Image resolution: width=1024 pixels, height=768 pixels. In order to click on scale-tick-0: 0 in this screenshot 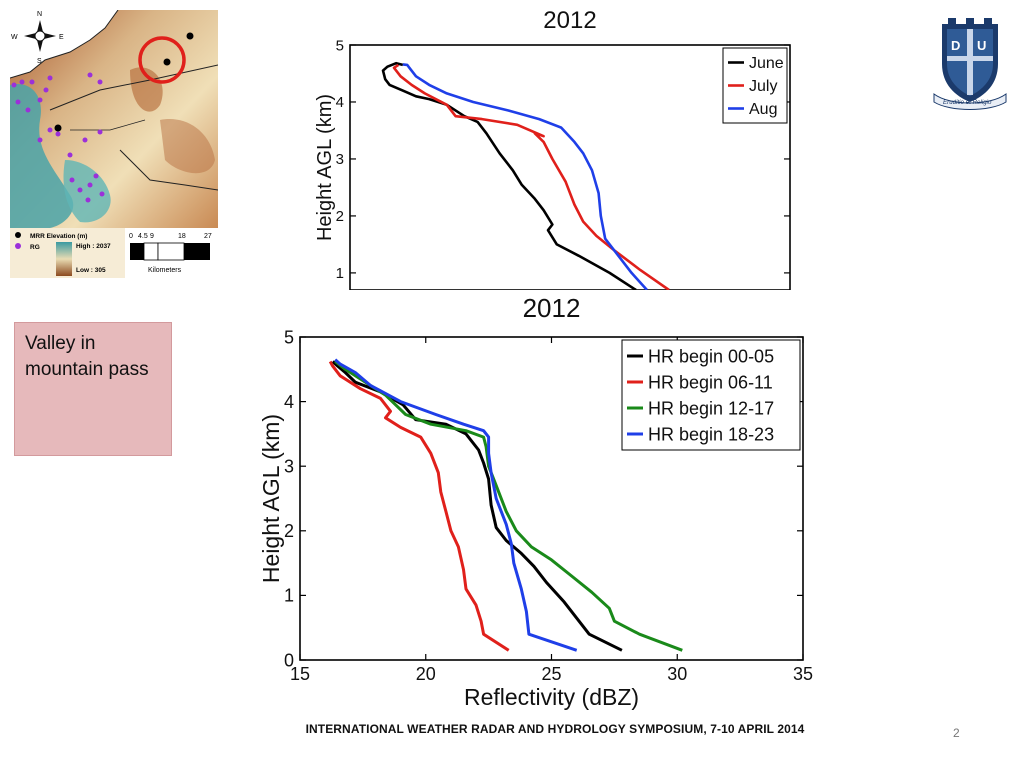, I will do `click(131, 236)`.